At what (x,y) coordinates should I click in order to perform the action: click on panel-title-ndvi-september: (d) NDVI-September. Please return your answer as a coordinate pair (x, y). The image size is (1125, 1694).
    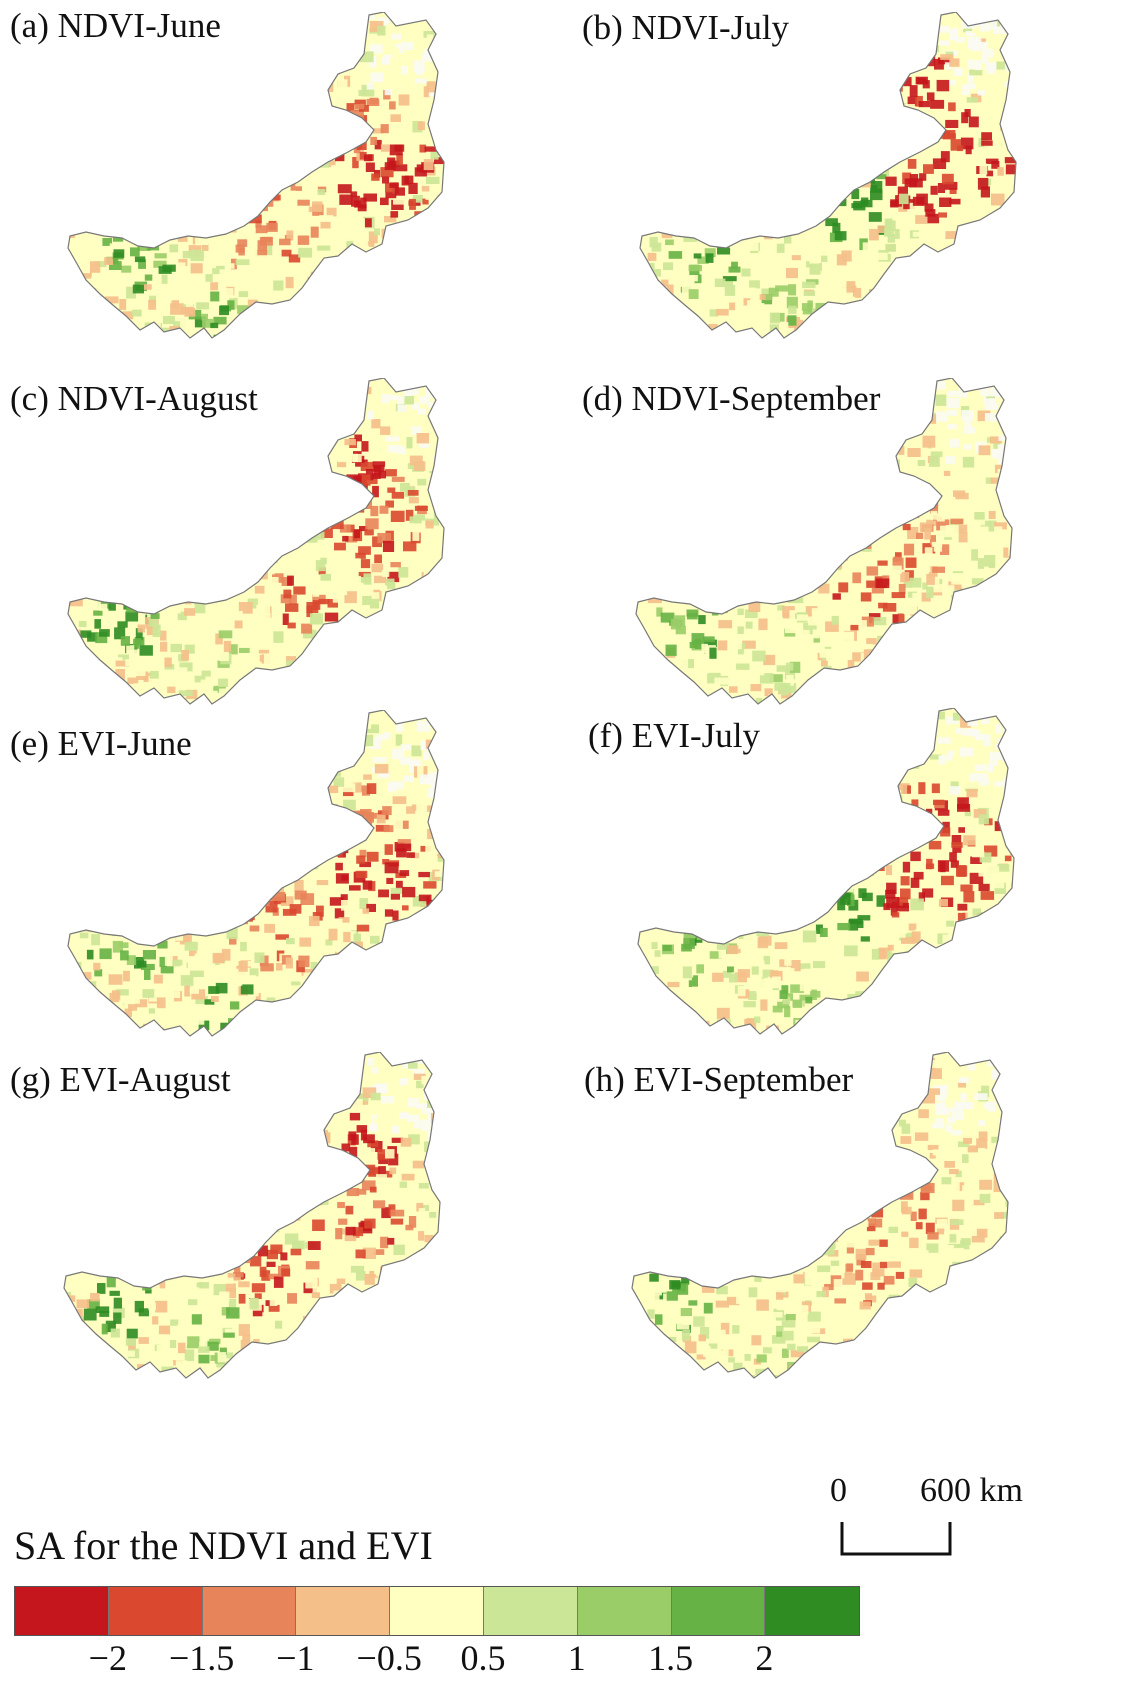
    Looking at the image, I should click on (731, 398).